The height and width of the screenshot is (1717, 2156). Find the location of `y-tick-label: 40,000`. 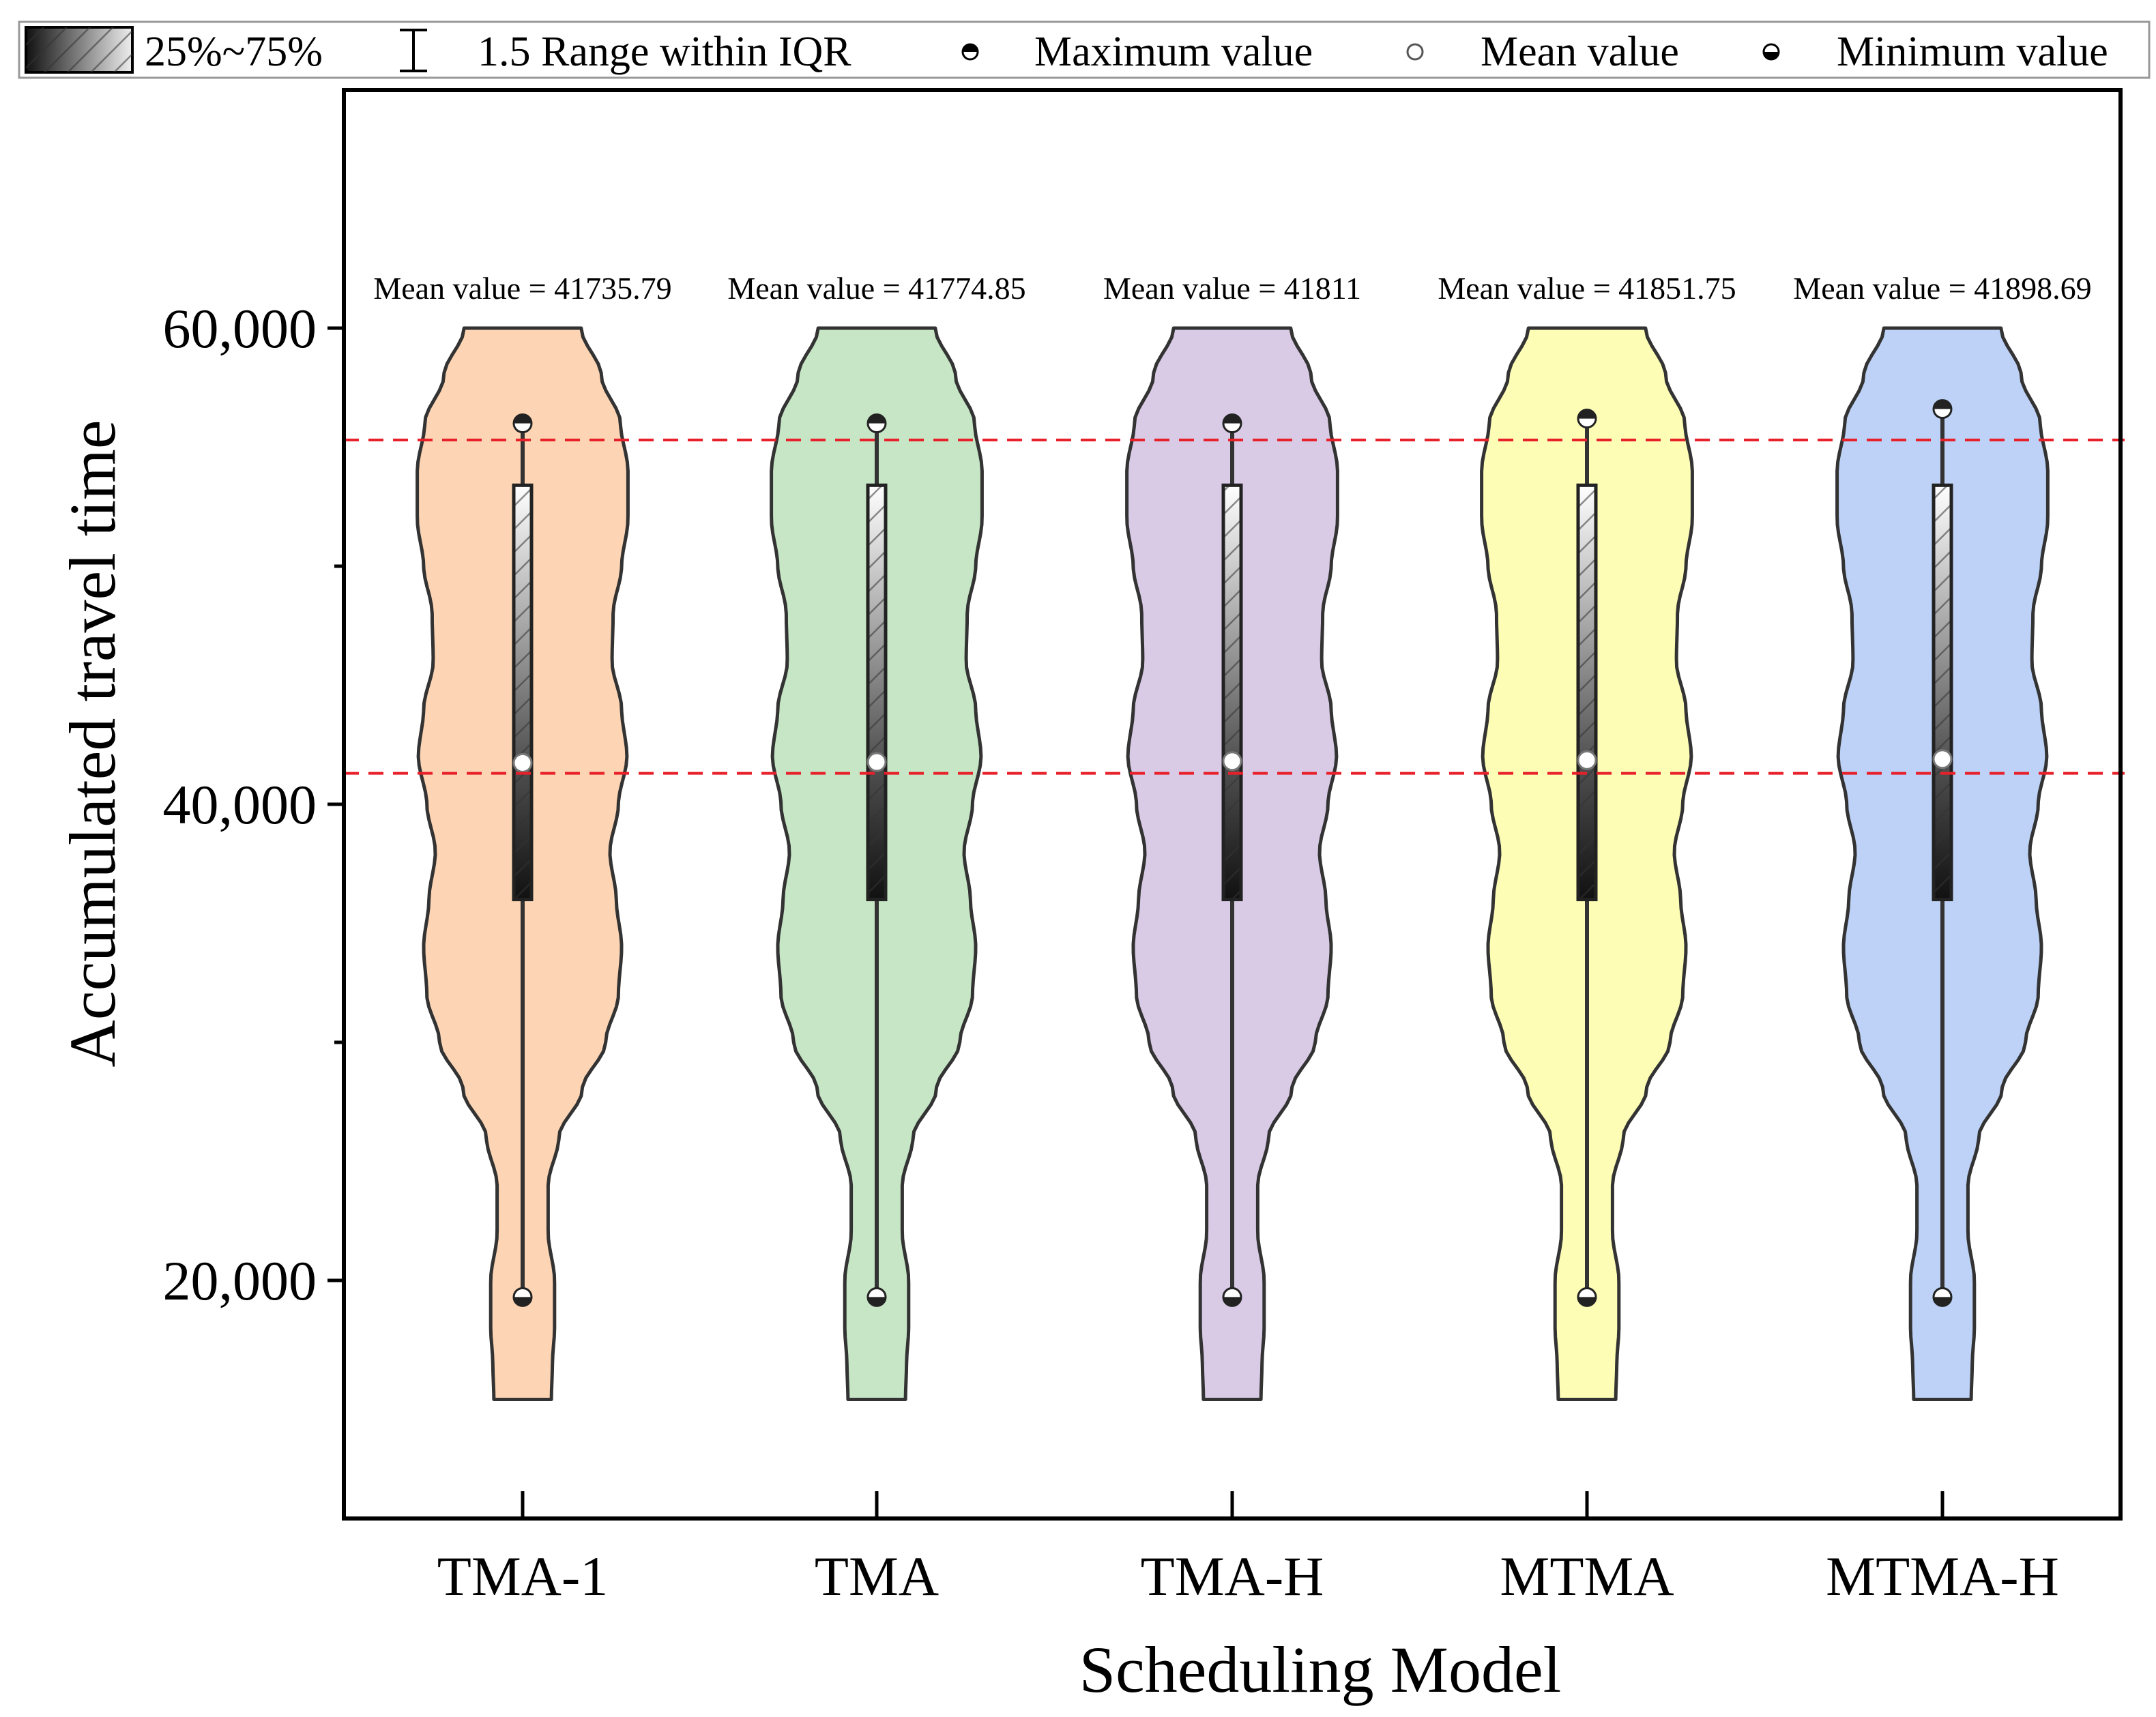

y-tick-label: 40,000 is located at coordinates (240, 805).